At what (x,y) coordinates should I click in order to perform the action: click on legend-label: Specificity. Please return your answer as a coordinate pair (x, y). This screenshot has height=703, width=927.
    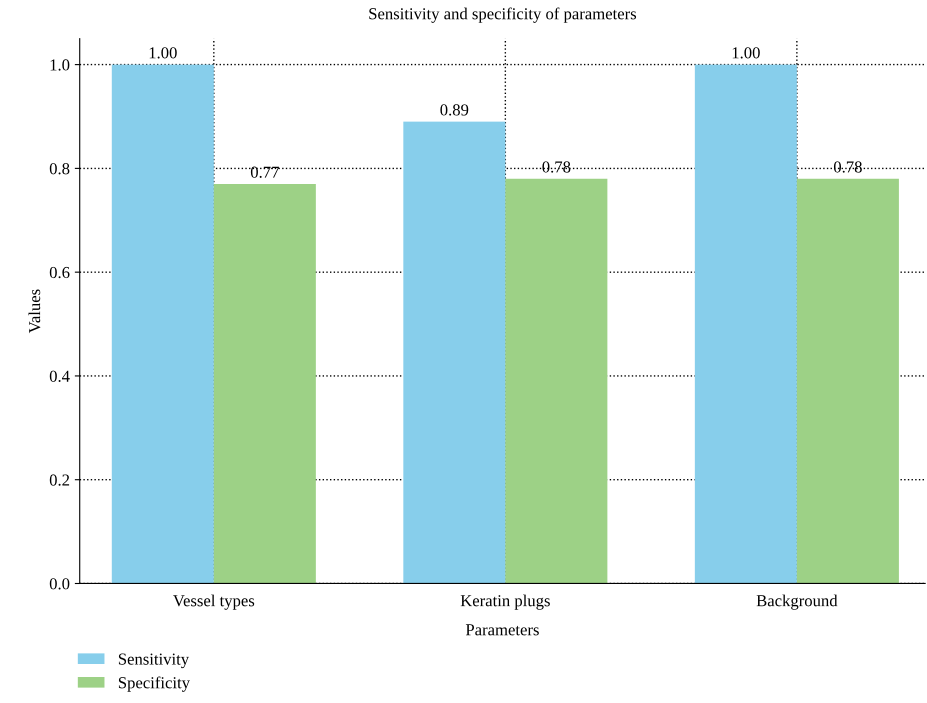
    Looking at the image, I should click on (154, 684).